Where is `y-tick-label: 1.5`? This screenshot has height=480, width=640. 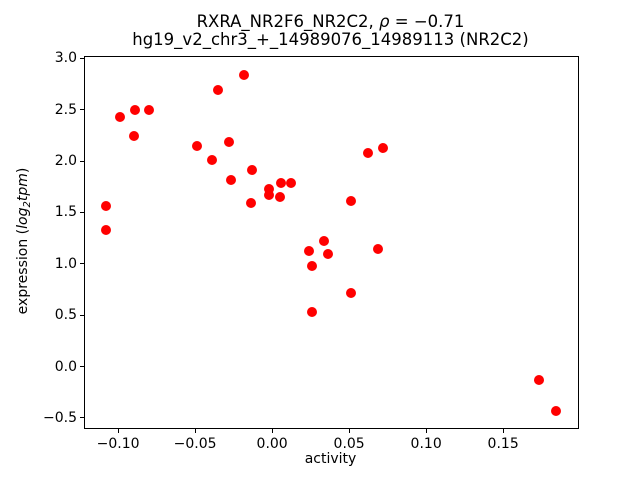 y-tick-label: 1.5 is located at coordinates (65, 212).